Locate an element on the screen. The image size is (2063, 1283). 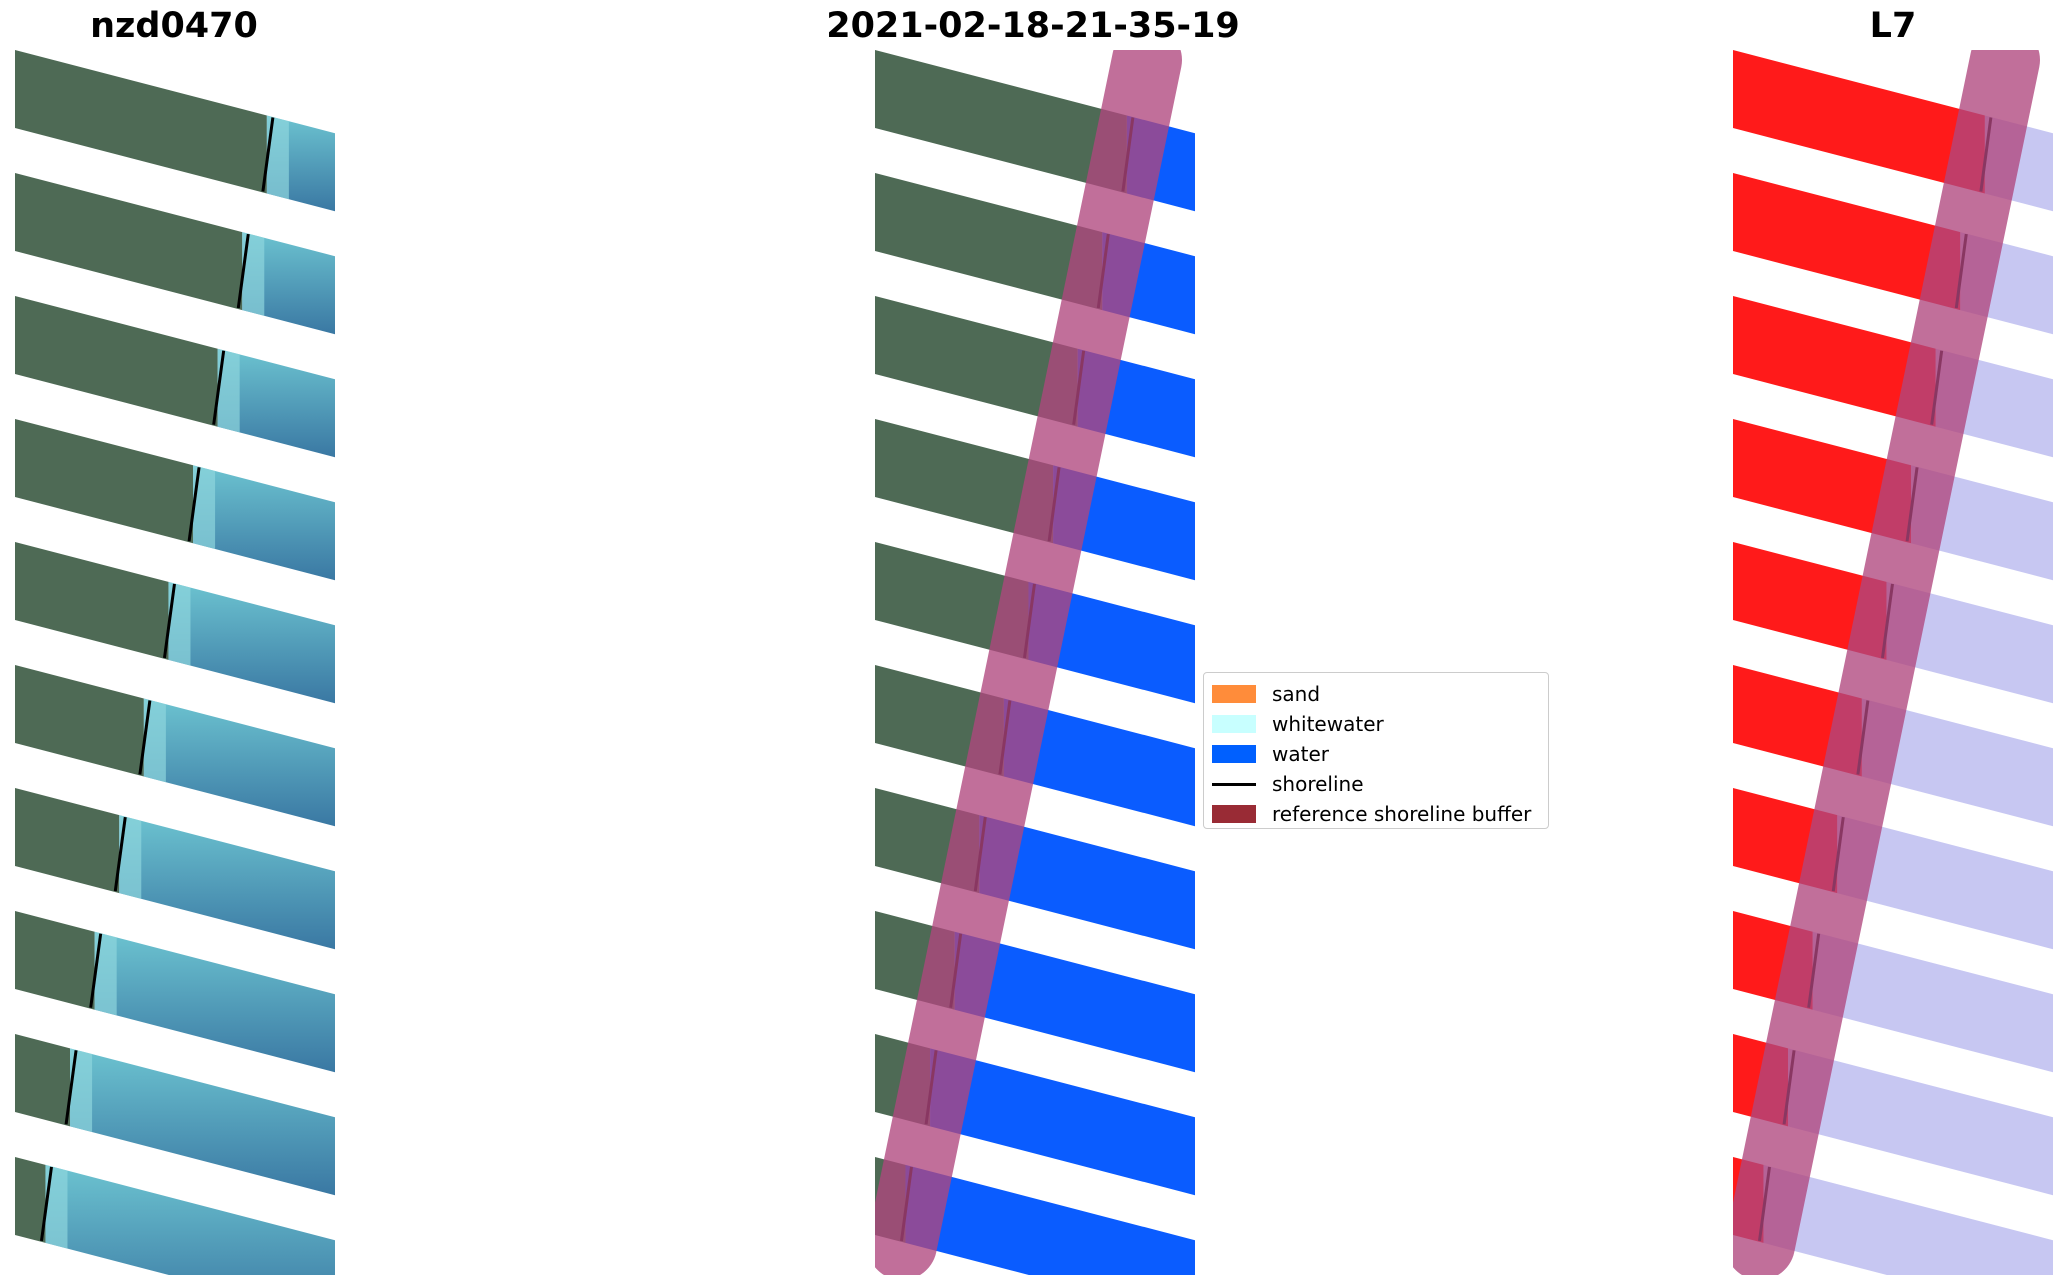
sand-swatch is located at coordinates (1234, 694).